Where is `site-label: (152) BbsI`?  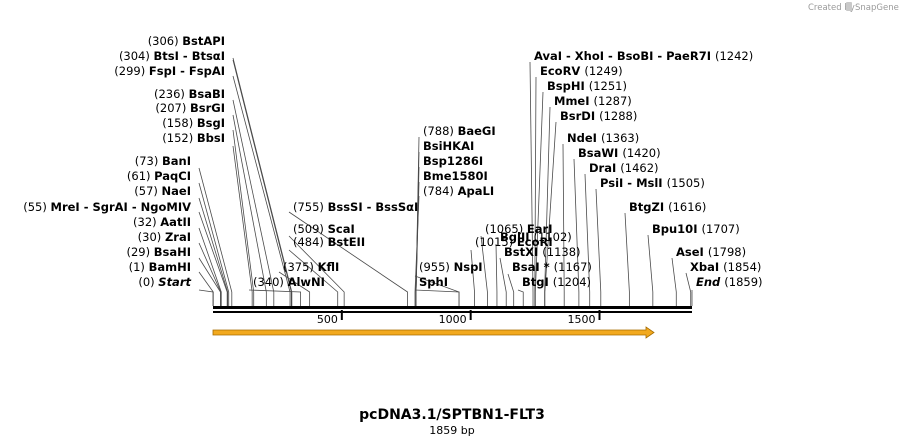 site-label: (152) BbsI is located at coordinates (193, 138).